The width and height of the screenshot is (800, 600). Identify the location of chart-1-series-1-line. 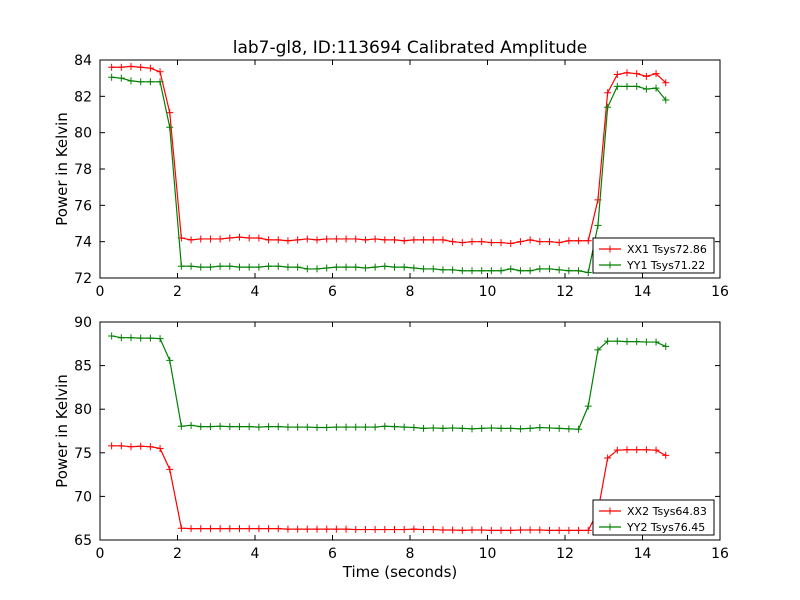
(388, 382).